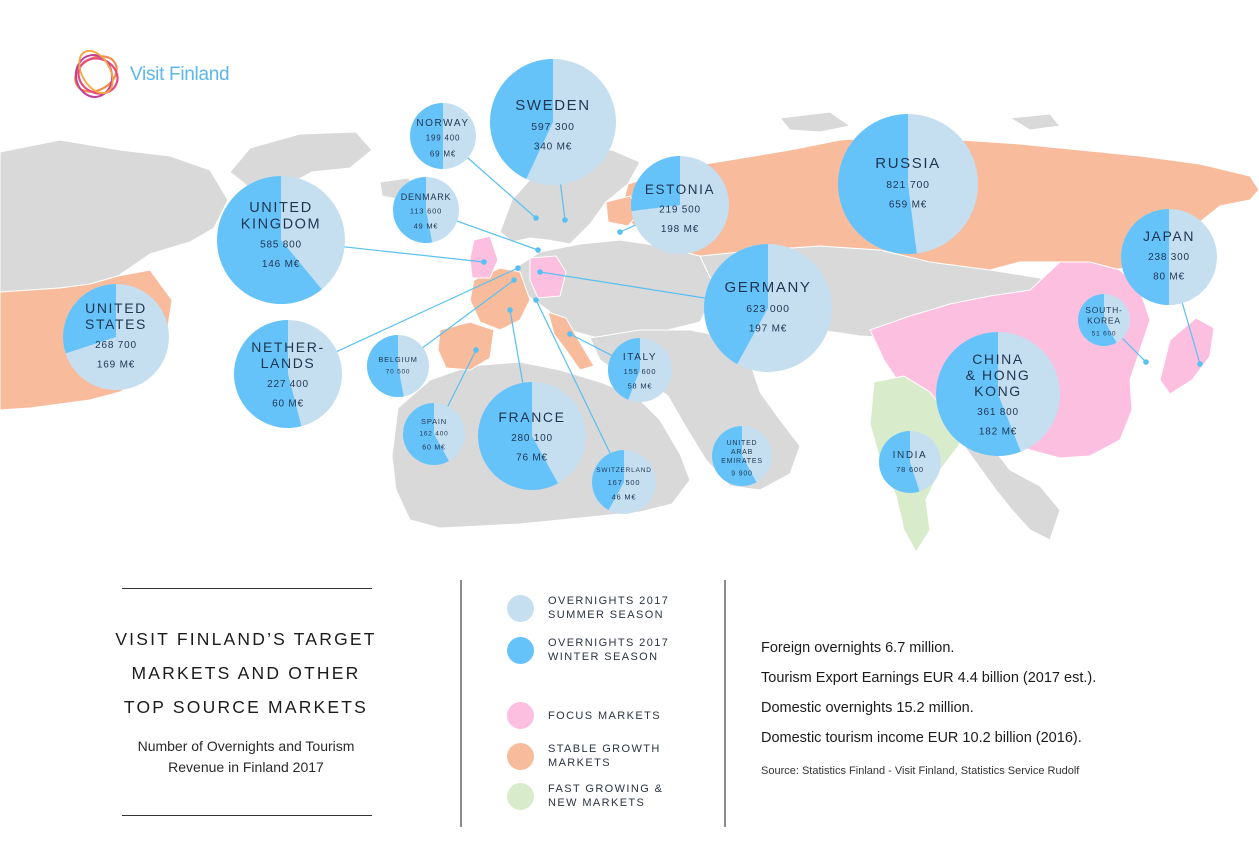 The width and height of the screenshot is (1259, 867). What do you see at coordinates (1034, 122) in the screenshot?
I see `arctic-island-shape` at bounding box center [1034, 122].